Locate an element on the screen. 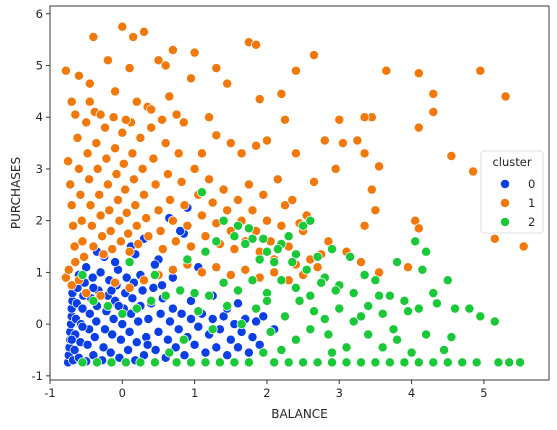 This screenshot has height=430, width=557. y-tick-label: -1 is located at coordinates (37, 376).